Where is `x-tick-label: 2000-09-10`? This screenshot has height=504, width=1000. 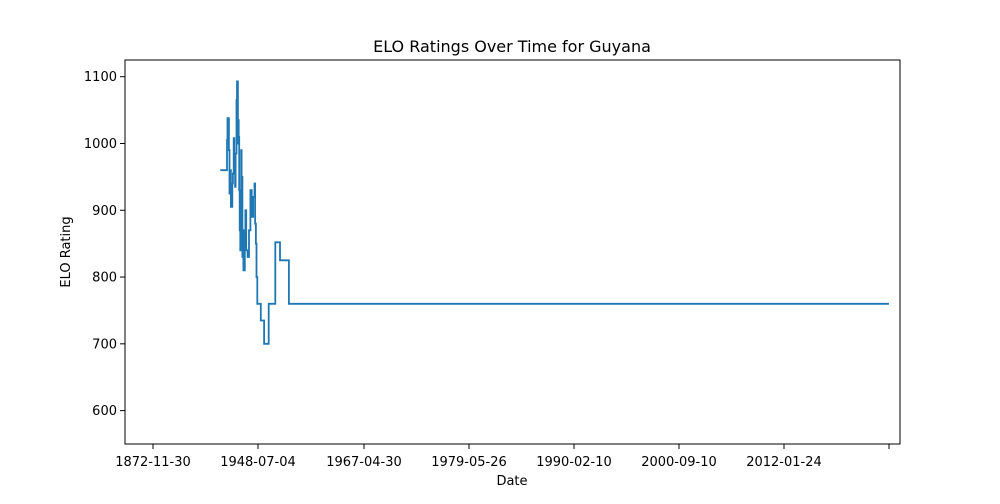
x-tick-label: 2000-09-10 is located at coordinates (679, 462).